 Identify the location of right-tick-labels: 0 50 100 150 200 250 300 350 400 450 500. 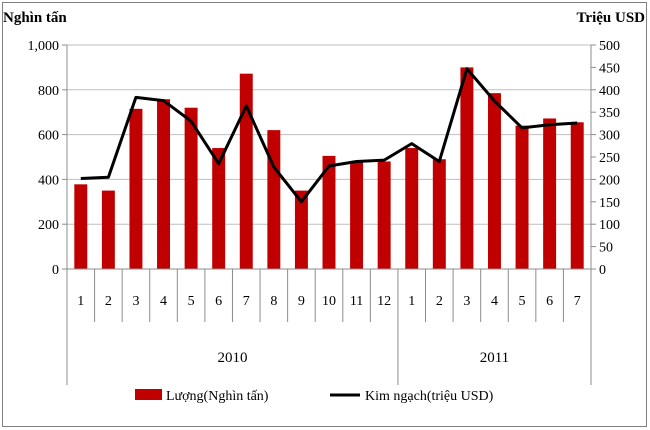
(609, 158).